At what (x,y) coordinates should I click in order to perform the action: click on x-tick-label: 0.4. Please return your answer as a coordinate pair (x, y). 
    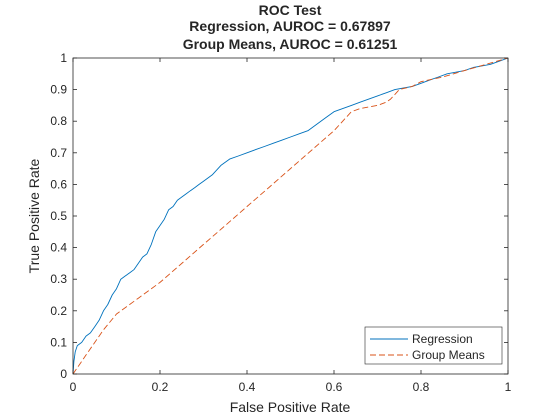
    Looking at the image, I should click on (247, 387).